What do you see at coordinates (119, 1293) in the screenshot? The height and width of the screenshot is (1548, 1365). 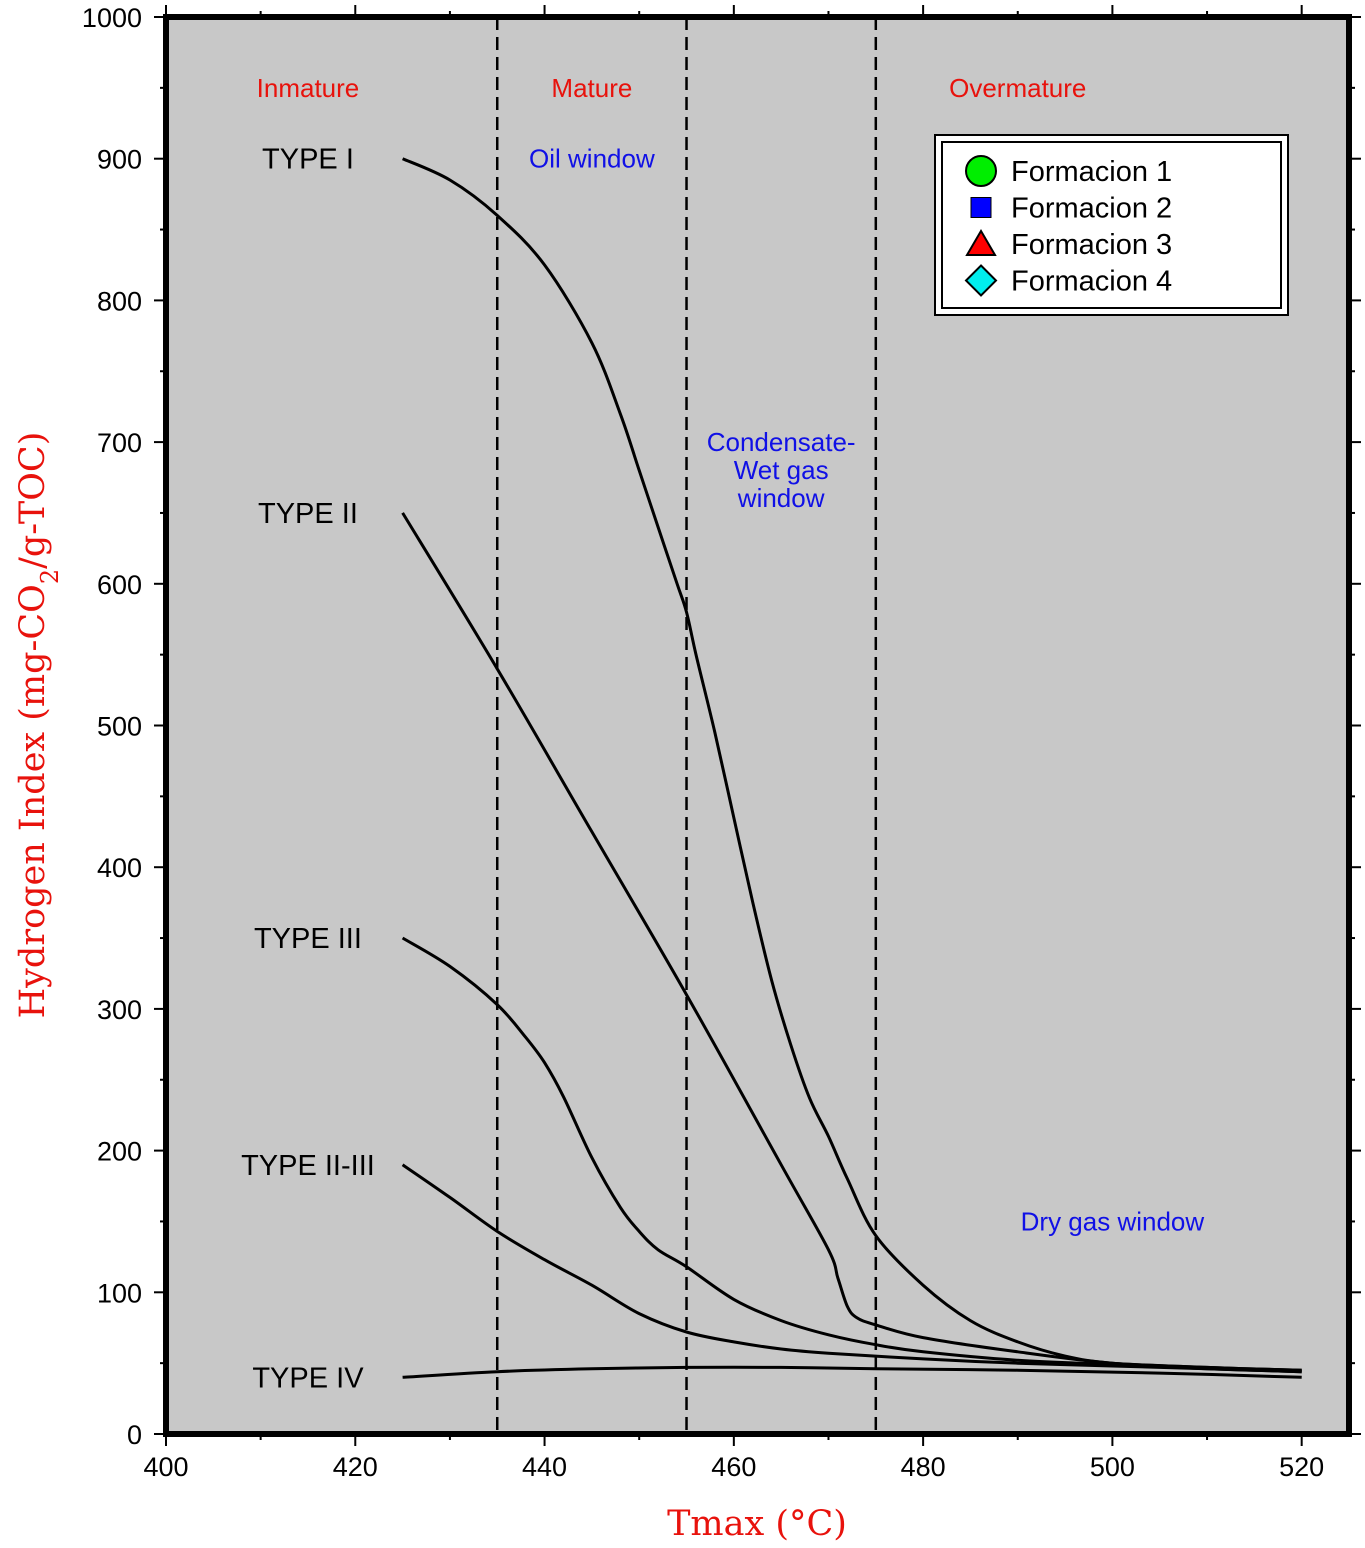 I see `y-tick-label-100: 100` at bounding box center [119, 1293].